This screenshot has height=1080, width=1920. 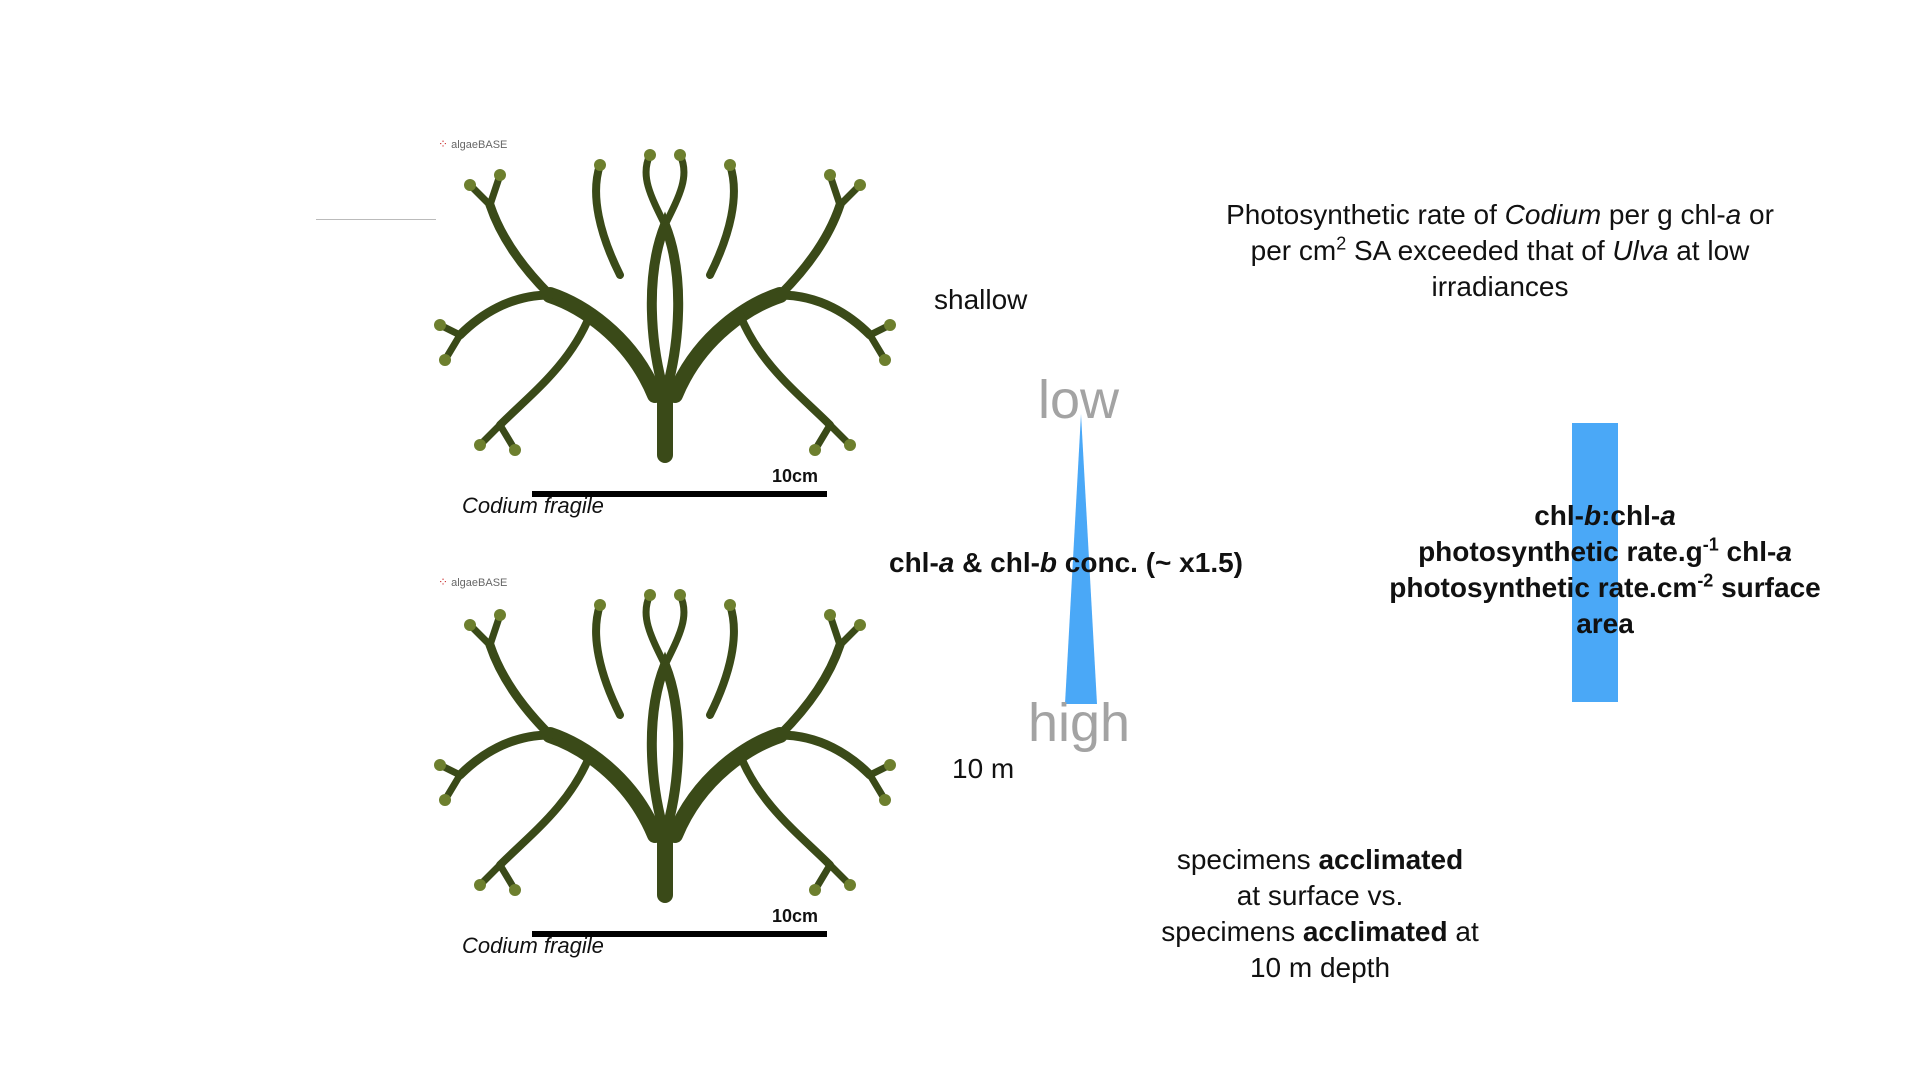 What do you see at coordinates (1320, 967) in the screenshot?
I see `comparison-line-4: 10 m depth` at bounding box center [1320, 967].